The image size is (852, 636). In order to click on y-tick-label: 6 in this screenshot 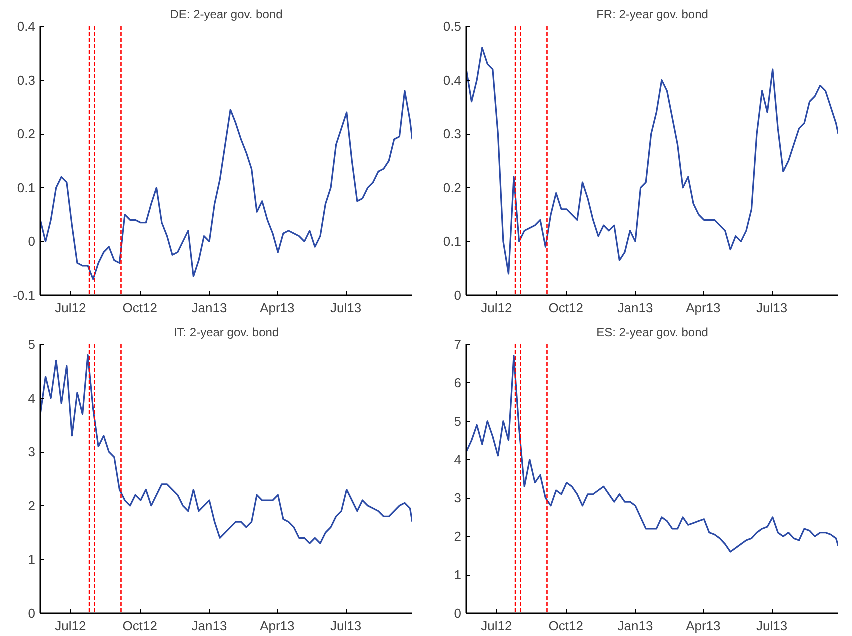, I will do `click(458, 382)`.